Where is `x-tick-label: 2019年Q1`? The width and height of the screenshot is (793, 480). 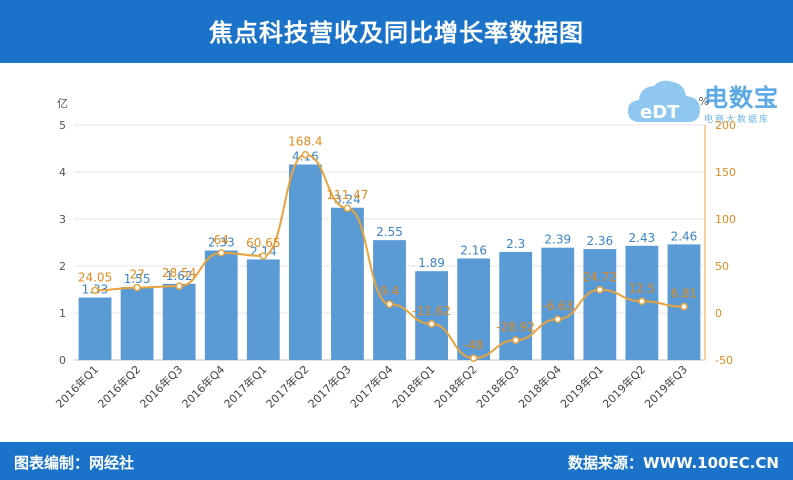 x-tick-label: 2019年Q1 is located at coordinates (581, 386).